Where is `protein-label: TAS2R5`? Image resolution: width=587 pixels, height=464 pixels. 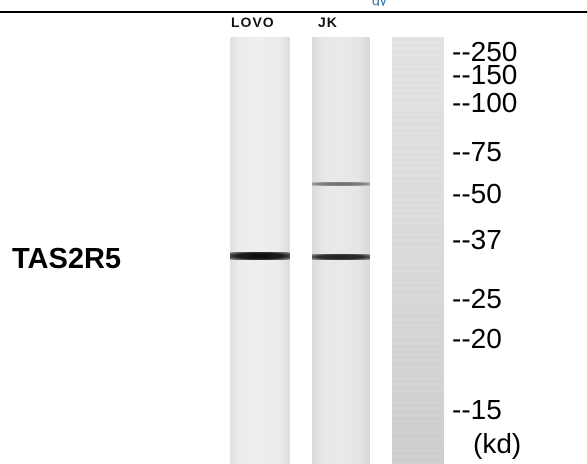 protein-label: TAS2R5 is located at coordinates (67, 259).